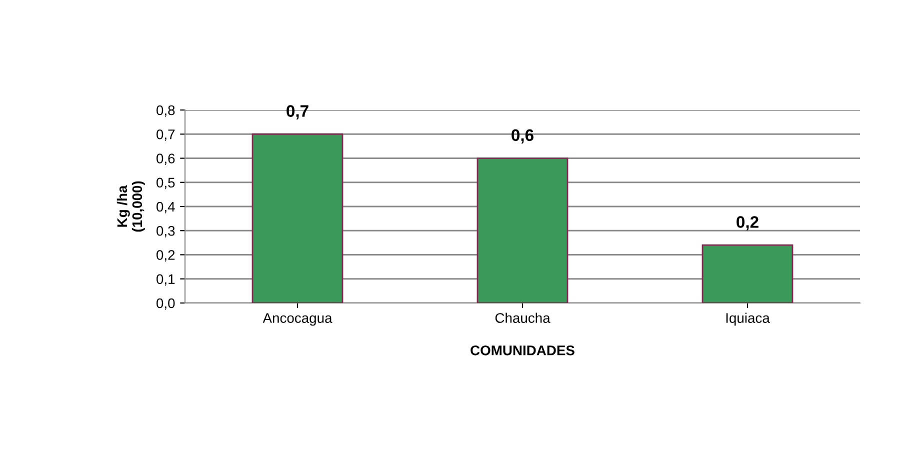  Describe the element at coordinates (165, 135) in the screenshot. I see `y-tick-label: 0,7` at that location.